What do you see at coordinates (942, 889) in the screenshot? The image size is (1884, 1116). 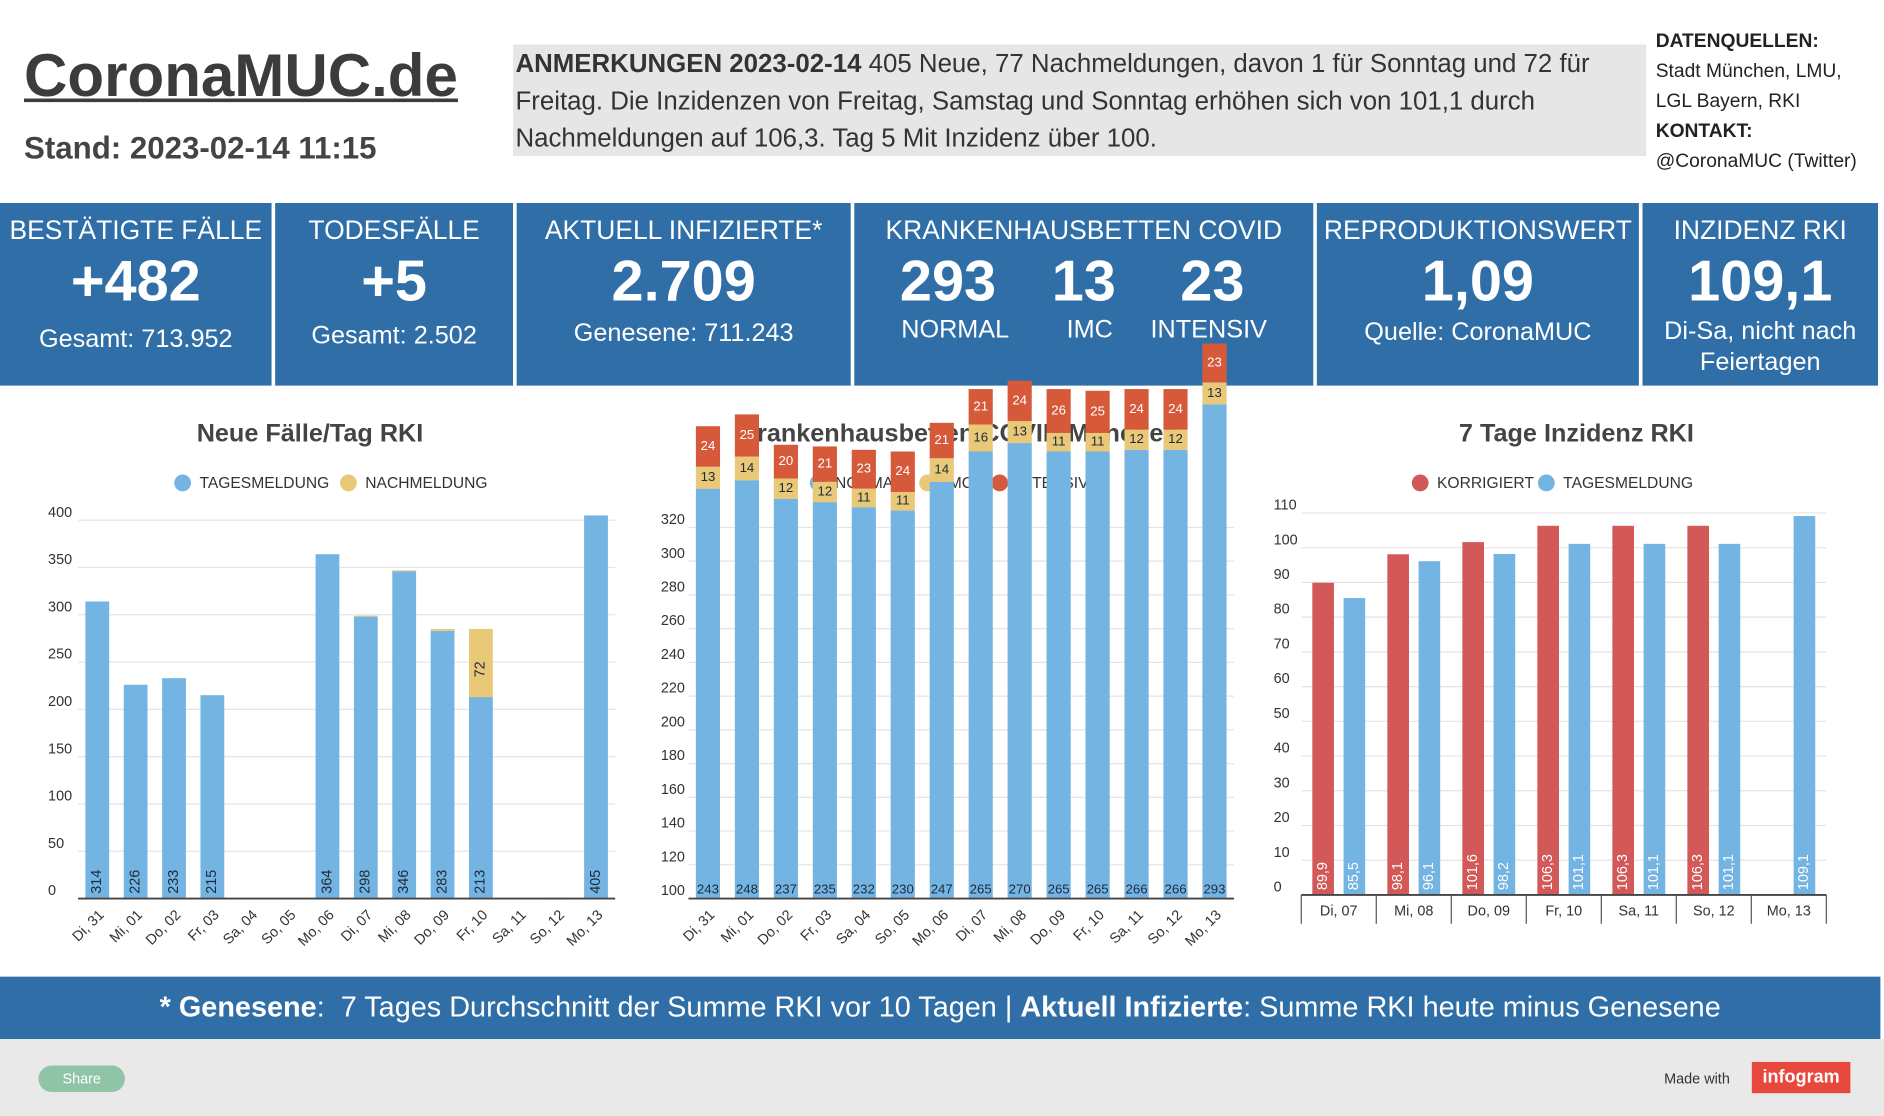 I see `data-label: 247` at bounding box center [942, 889].